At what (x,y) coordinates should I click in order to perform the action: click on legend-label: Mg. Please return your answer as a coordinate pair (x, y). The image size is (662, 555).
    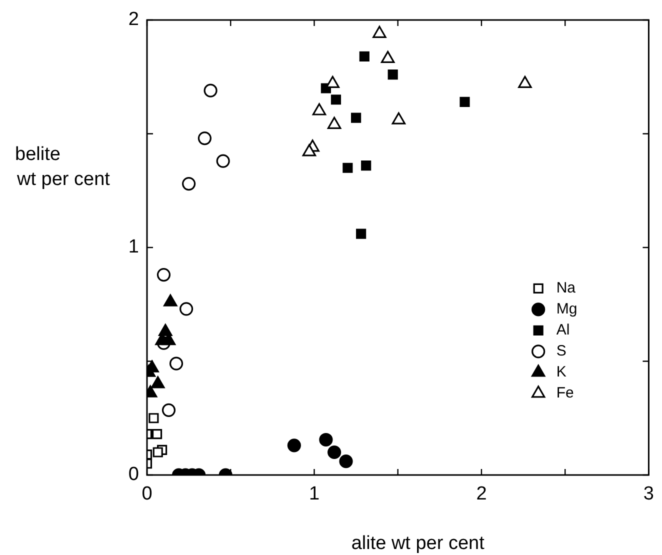
    Looking at the image, I should click on (567, 309).